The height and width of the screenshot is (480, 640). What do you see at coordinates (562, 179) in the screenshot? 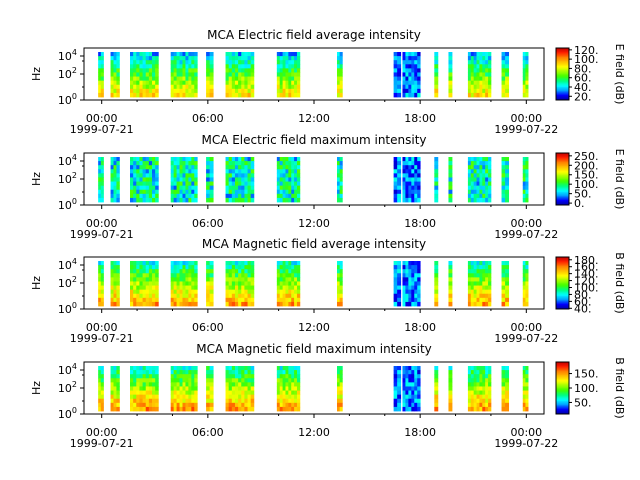
I see `colorbar-frame` at bounding box center [562, 179].